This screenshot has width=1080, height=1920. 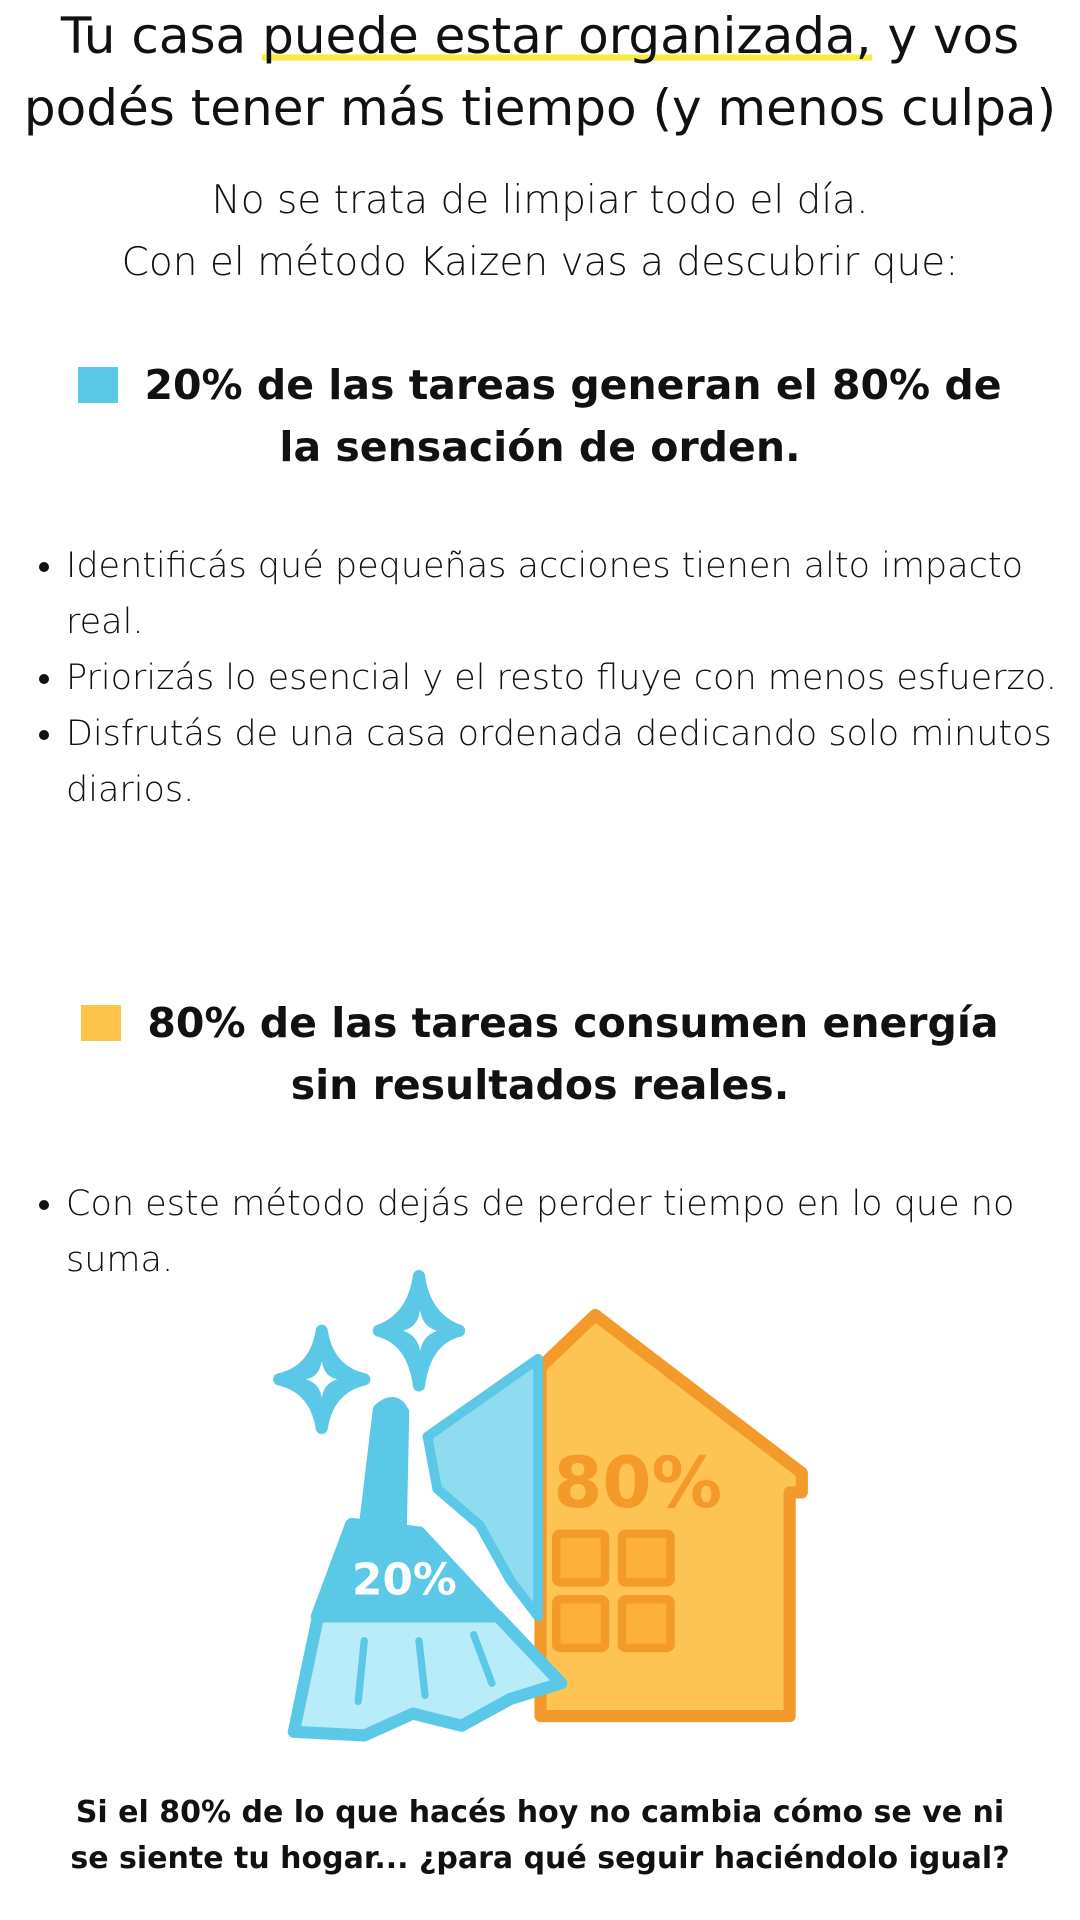 I want to click on broom-handle, so click(x=384, y=1467).